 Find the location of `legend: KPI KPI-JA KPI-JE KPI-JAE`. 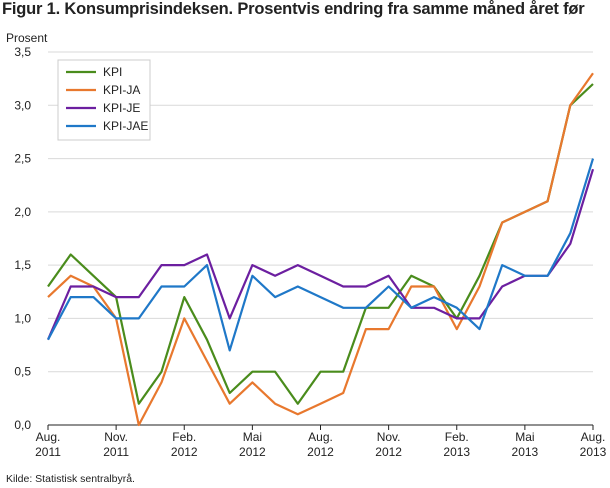

legend: KPI KPI-JA KPI-JE KPI-JAE is located at coordinates (104, 100).